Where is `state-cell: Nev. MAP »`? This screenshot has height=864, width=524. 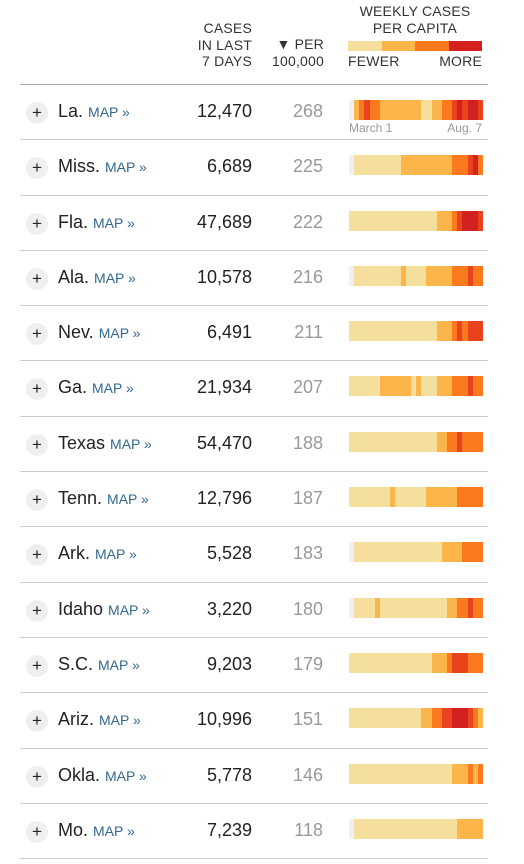
state-cell: Nev. MAP » is located at coordinates (99, 332).